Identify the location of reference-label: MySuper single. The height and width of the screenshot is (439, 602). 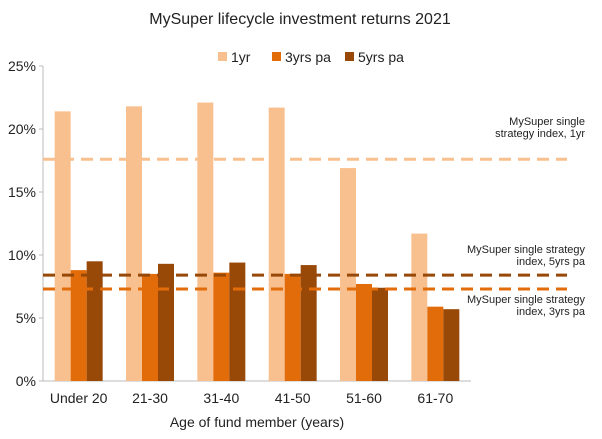
(547, 122).